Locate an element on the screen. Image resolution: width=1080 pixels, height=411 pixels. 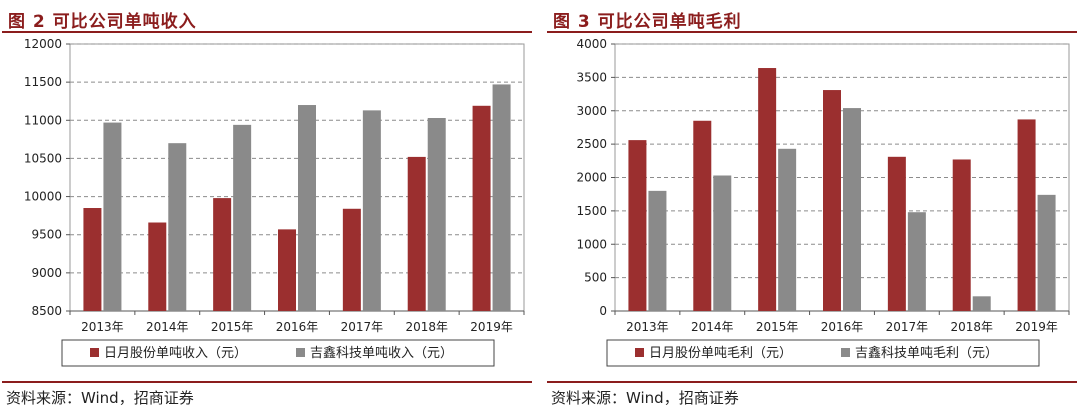
y-tick-label: 9000 is located at coordinates (46, 273).